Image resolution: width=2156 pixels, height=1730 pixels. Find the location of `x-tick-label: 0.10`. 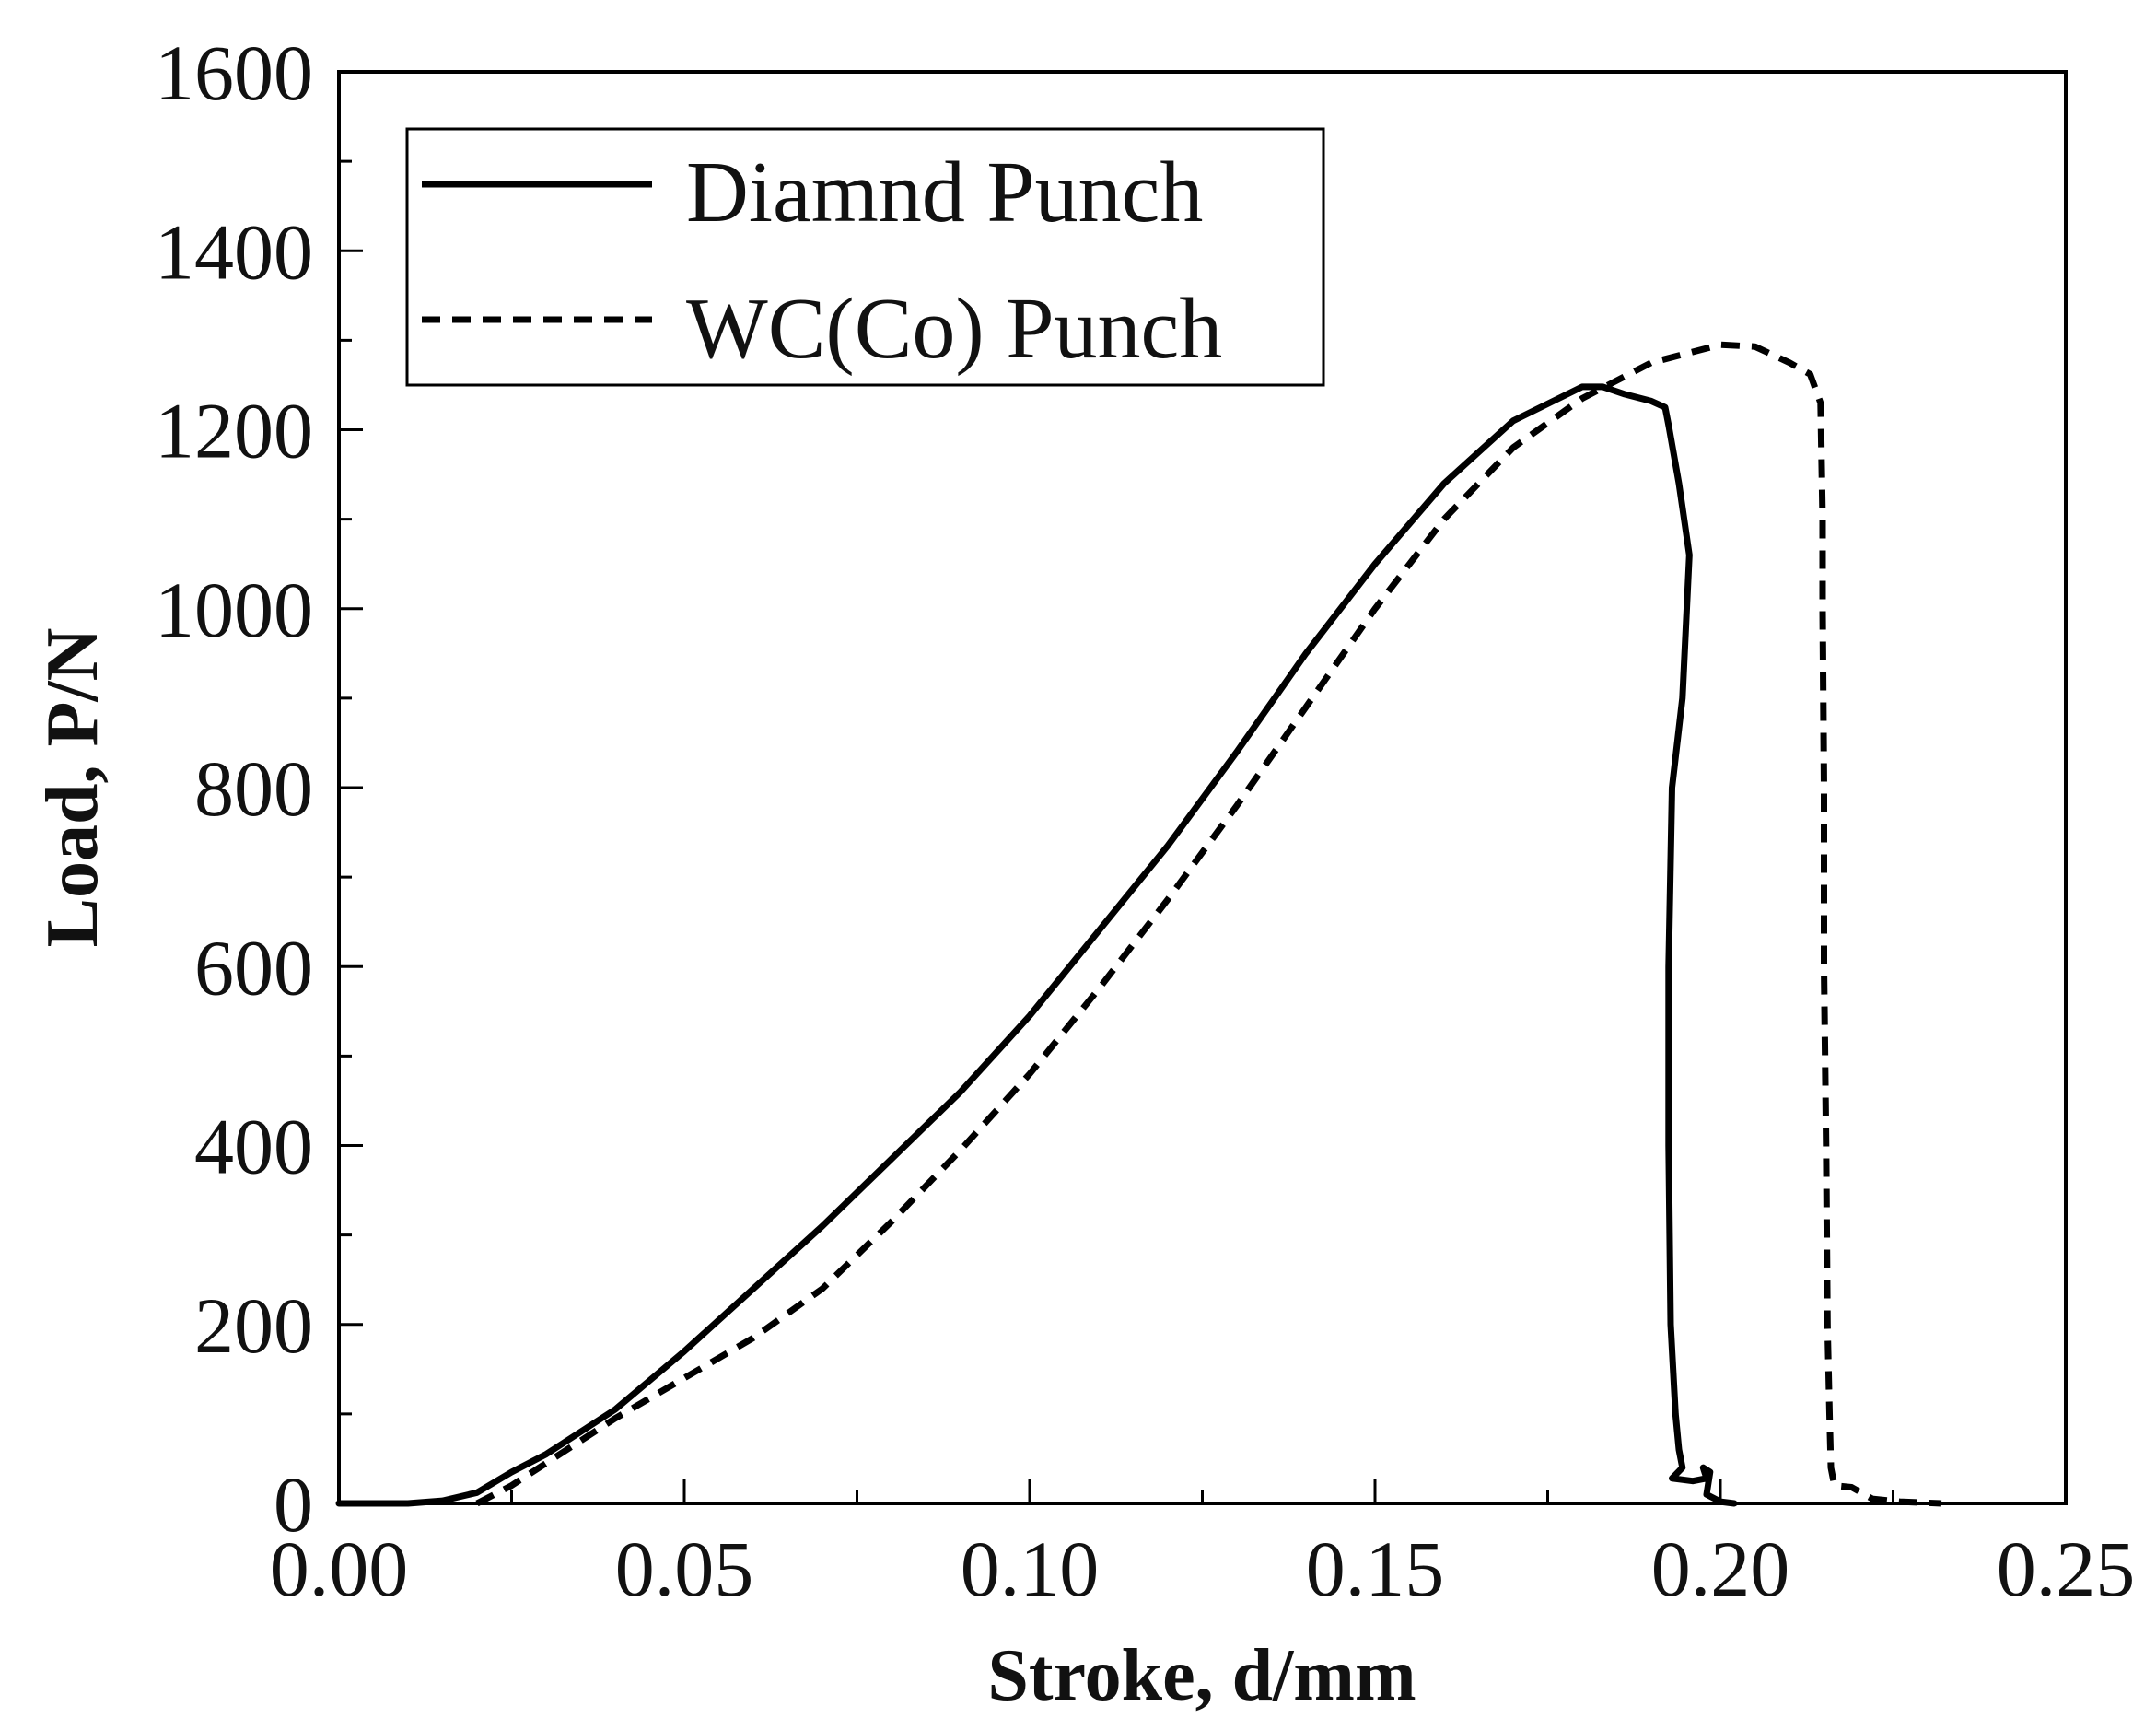

x-tick-label: 0.10 is located at coordinates (1030, 1569).